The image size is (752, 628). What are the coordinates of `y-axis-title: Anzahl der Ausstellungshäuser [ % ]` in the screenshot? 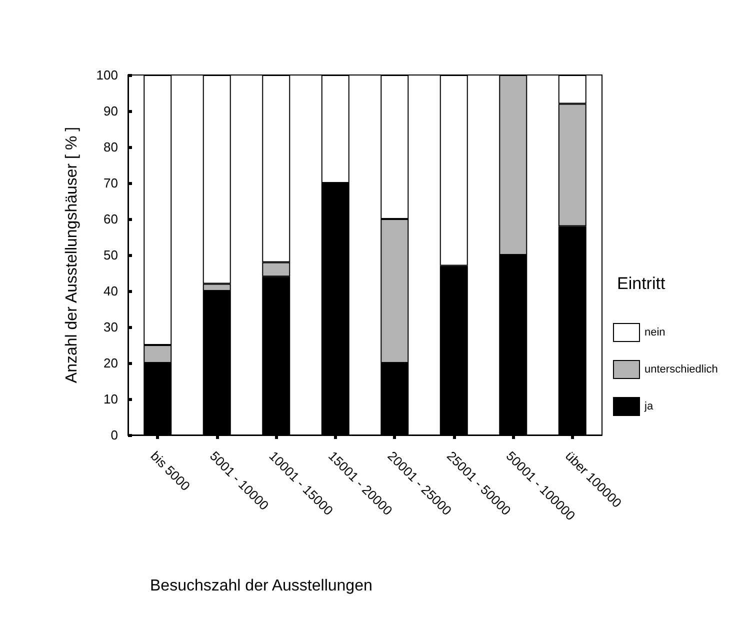 It's located at (72, 255).